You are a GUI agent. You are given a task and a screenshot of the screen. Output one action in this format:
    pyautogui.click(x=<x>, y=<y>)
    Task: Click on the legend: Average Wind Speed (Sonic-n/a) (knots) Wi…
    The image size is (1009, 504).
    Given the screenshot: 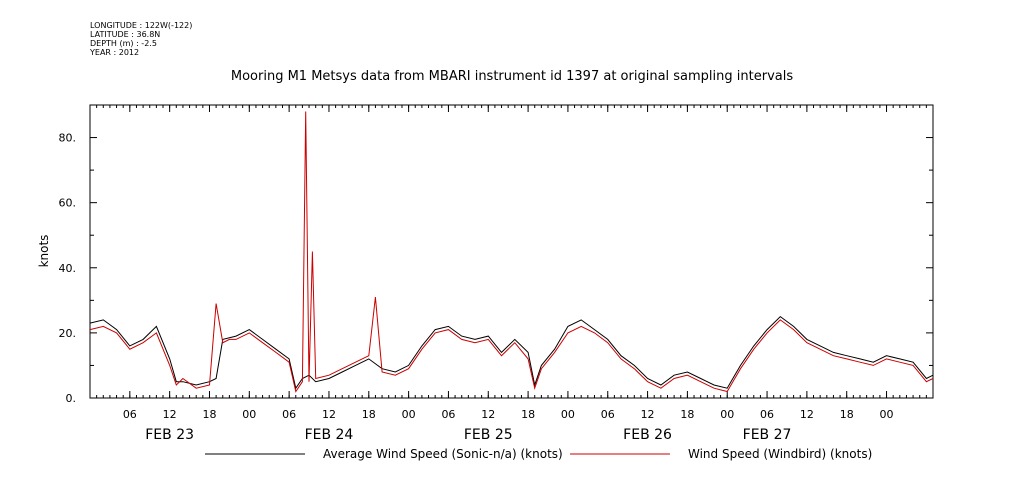 What is the action you would take?
    pyautogui.click(x=538, y=454)
    